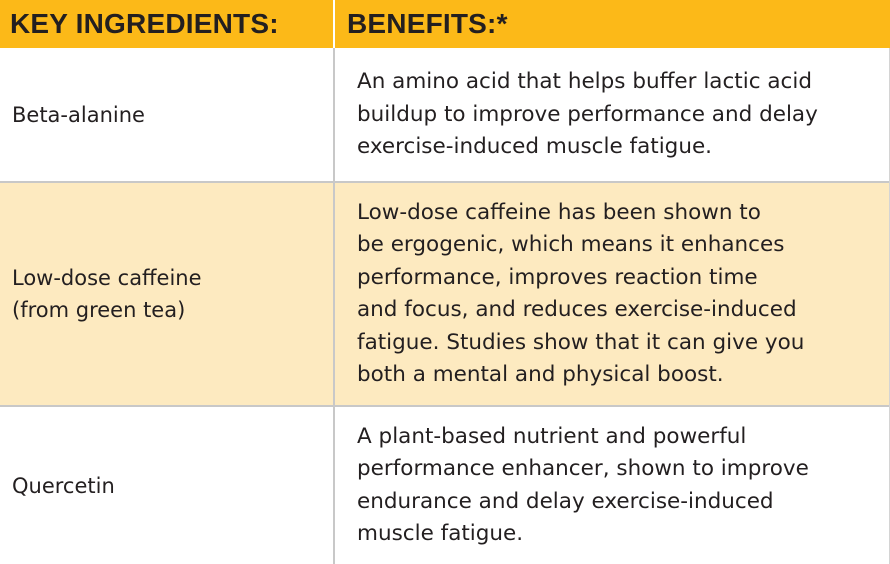 The width and height of the screenshot is (890, 564). What do you see at coordinates (63, 485) in the screenshot?
I see `ingredient-line: Quercetin` at bounding box center [63, 485].